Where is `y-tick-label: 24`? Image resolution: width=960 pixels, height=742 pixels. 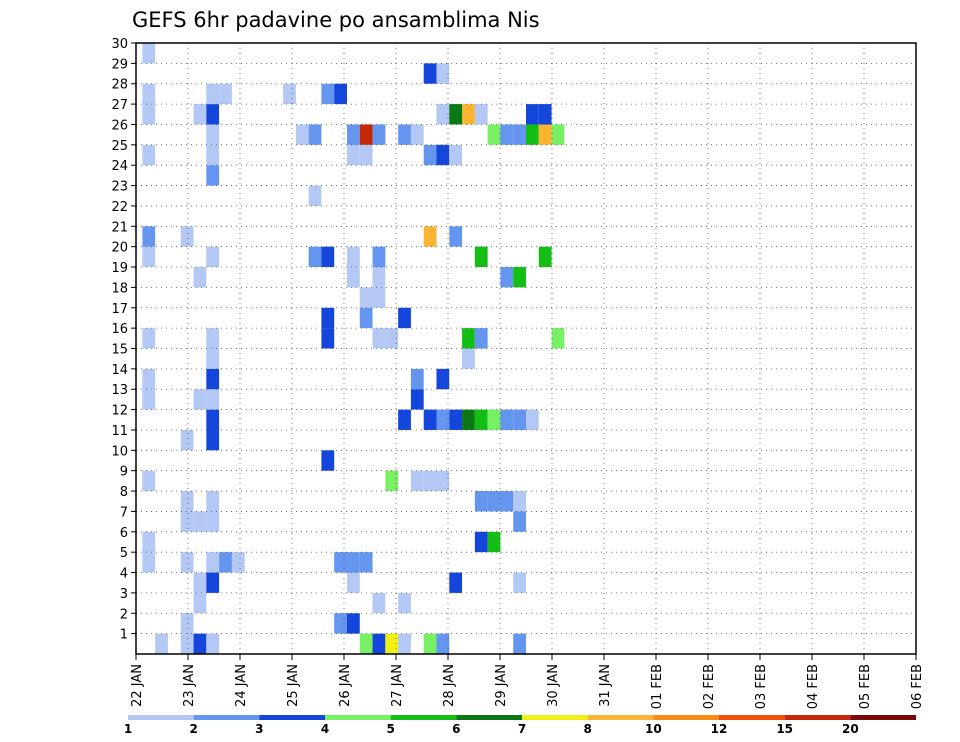 y-tick-label: 24 is located at coordinates (119, 166).